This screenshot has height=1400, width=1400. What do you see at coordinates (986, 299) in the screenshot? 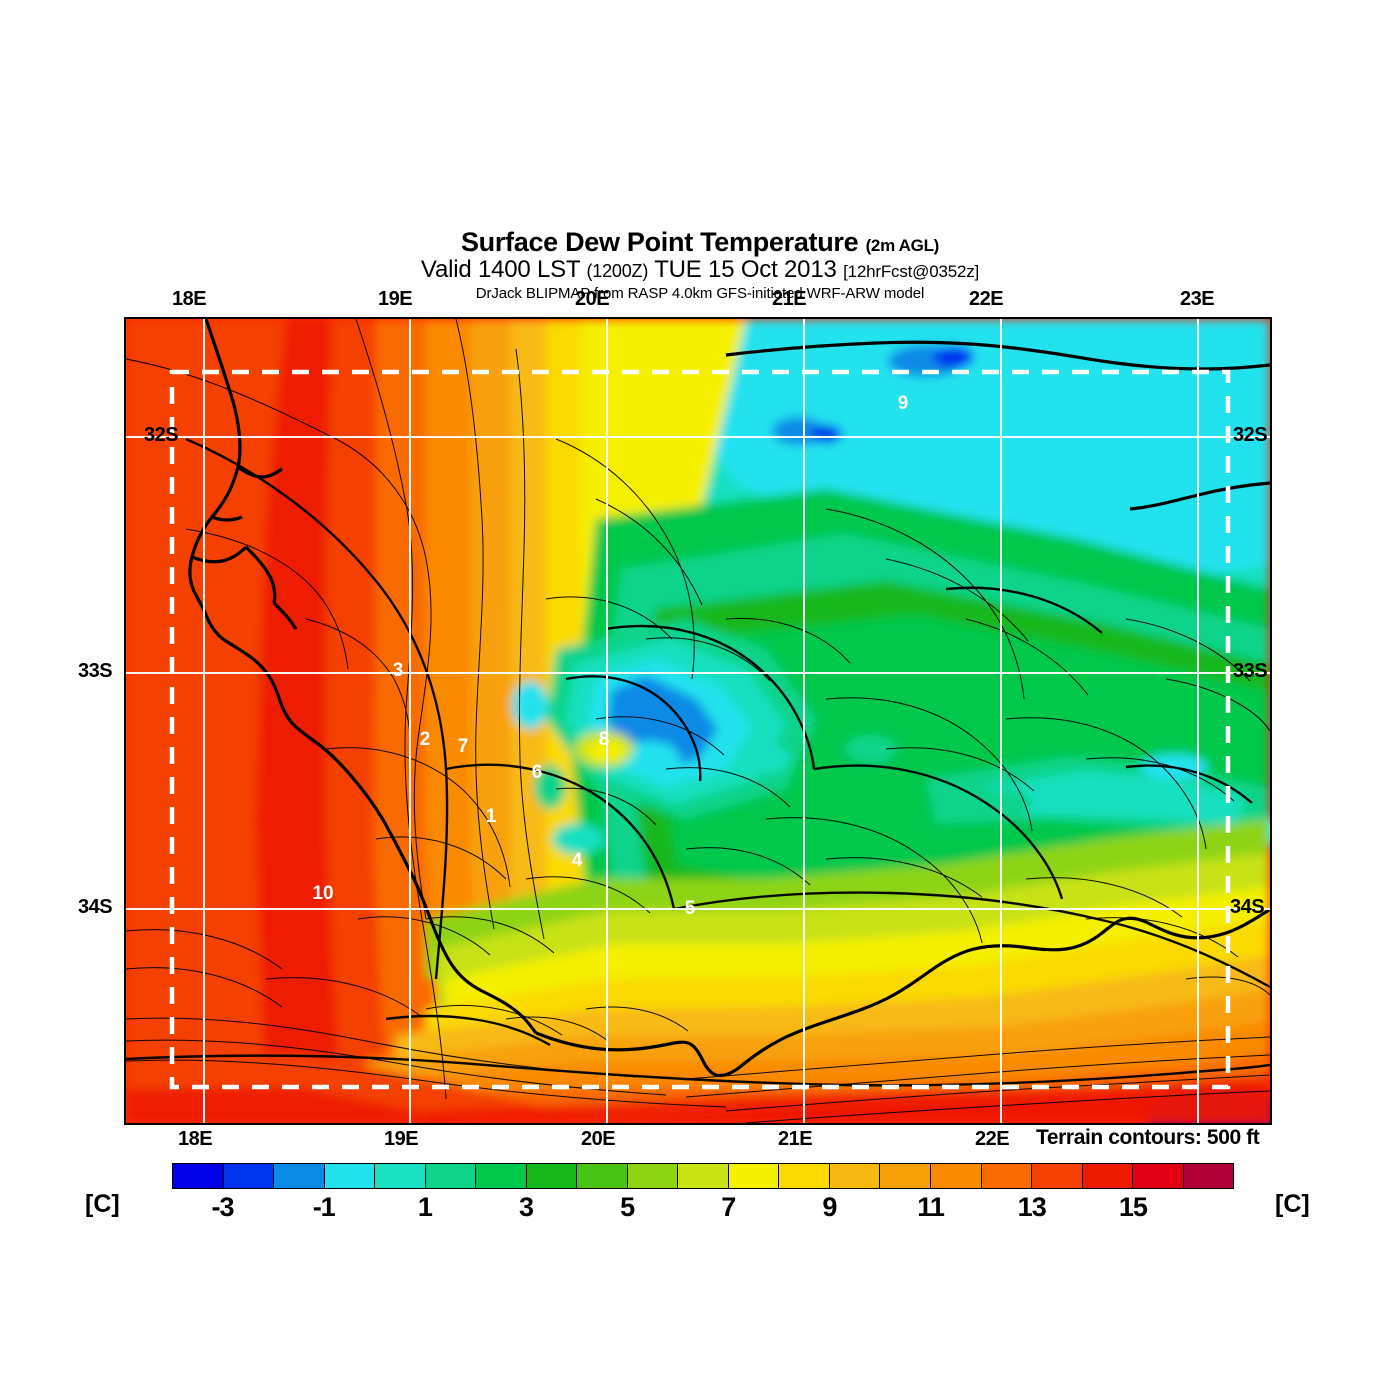
I see `lon-top-22e: 22E` at bounding box center [986, 299].